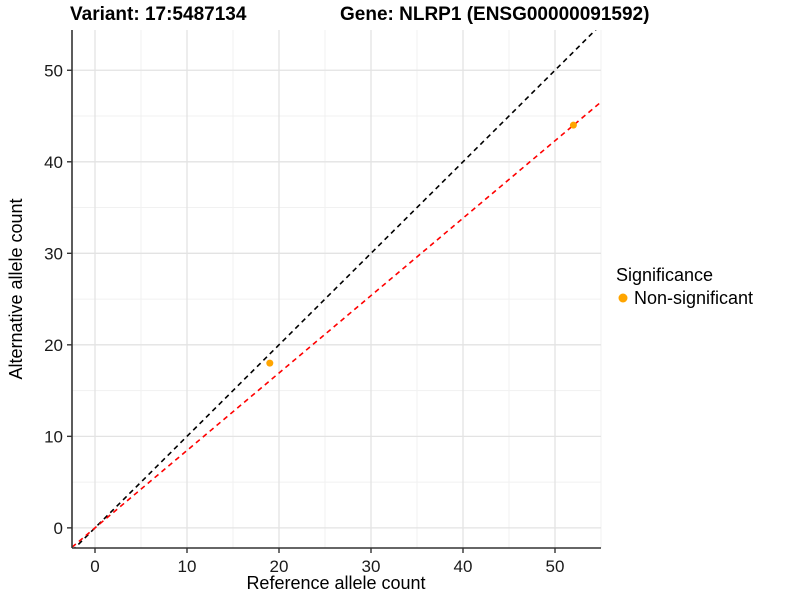 The height and width of the screenshot is (605, 800). I want to click on x-tick-label: 10, so click(187, 566).